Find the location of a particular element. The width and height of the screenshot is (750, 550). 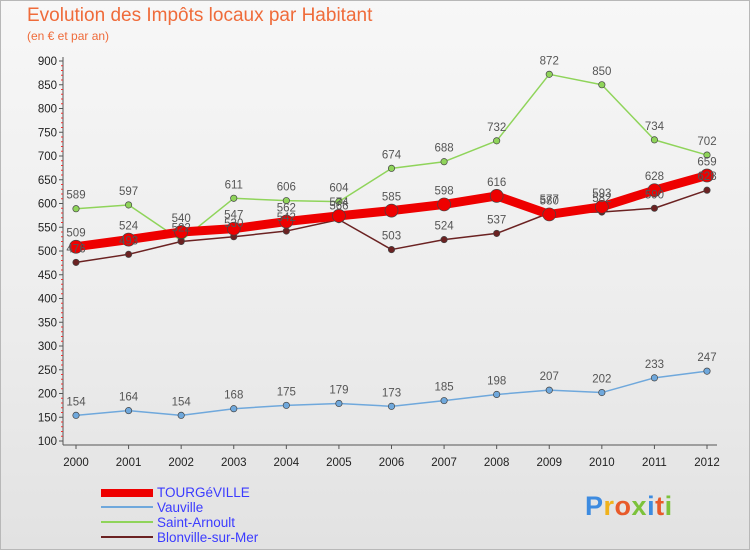

data-label: 580 is located at coordinates (549, 201).